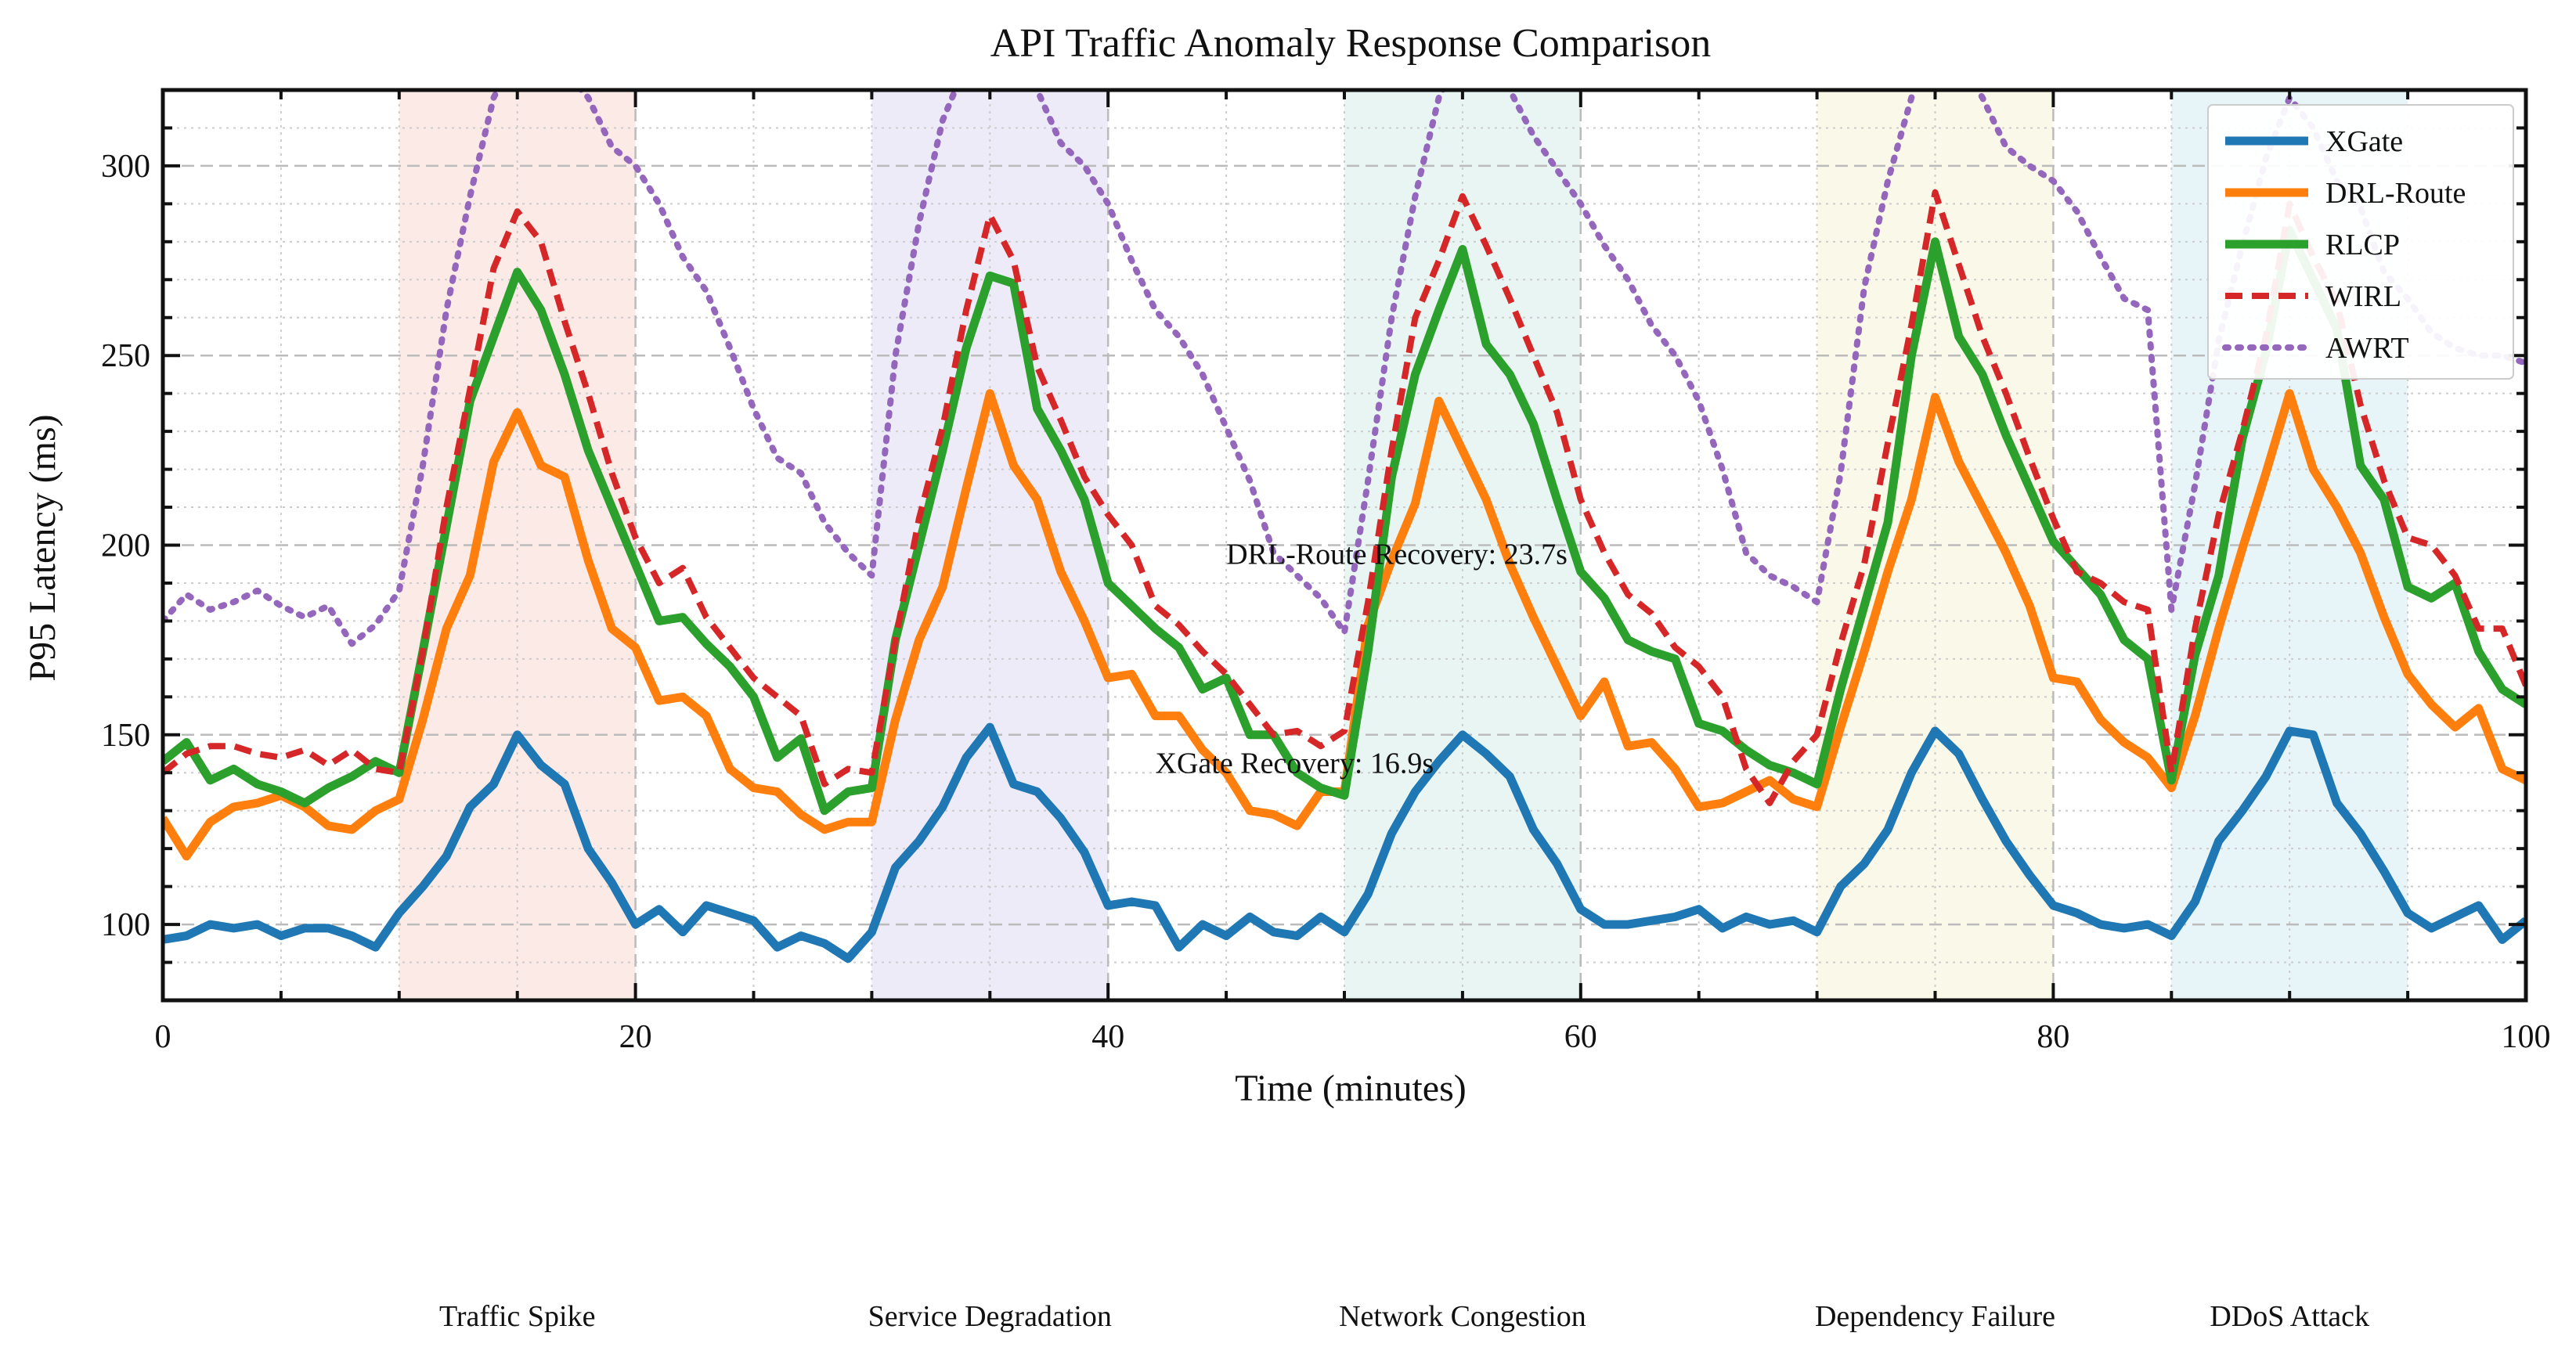  Describe the element at coordinates (2526, 1037) in the screenshot. I see `x-tick-label: 100` at that location.